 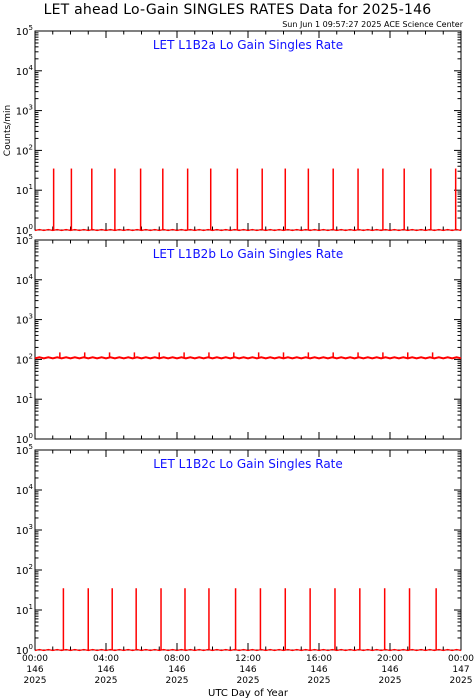 I want to click on x-tick-label: 20:00, so click(x=390, y=659).